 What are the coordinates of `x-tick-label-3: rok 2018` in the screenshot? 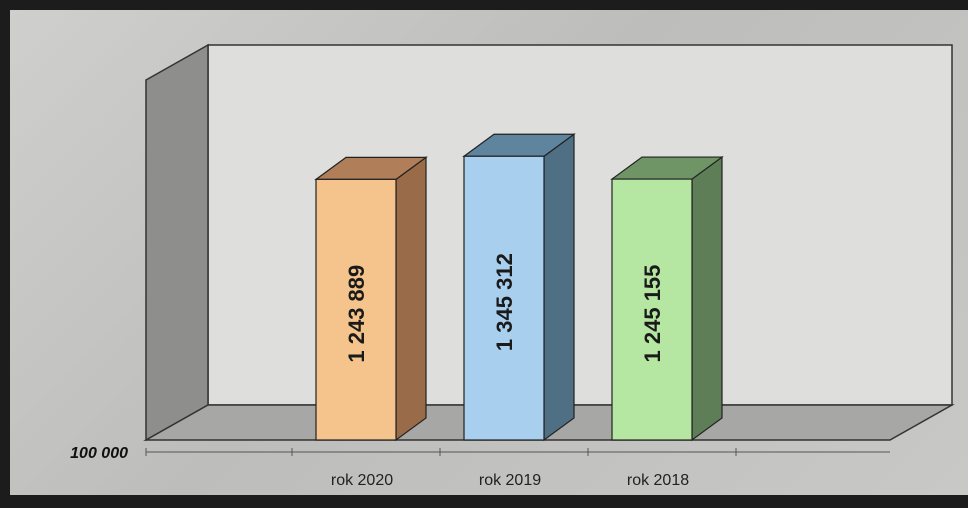 It's located at (658, 480).